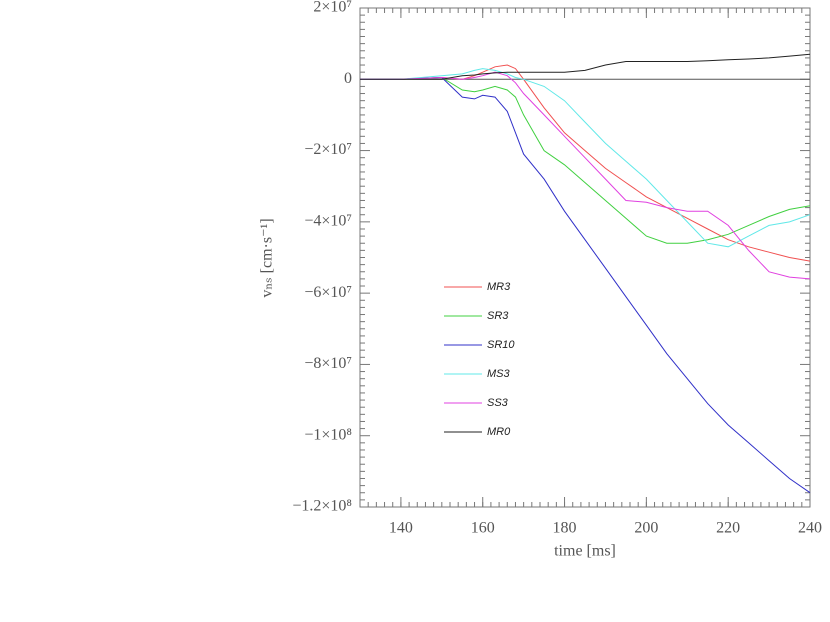  I want to click on y-tick-label: 0, so click(348, 78).